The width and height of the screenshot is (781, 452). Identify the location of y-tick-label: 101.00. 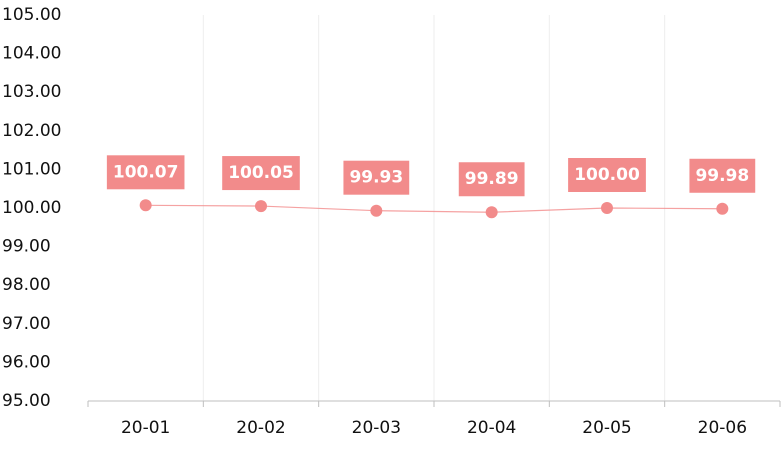
(31, 169).